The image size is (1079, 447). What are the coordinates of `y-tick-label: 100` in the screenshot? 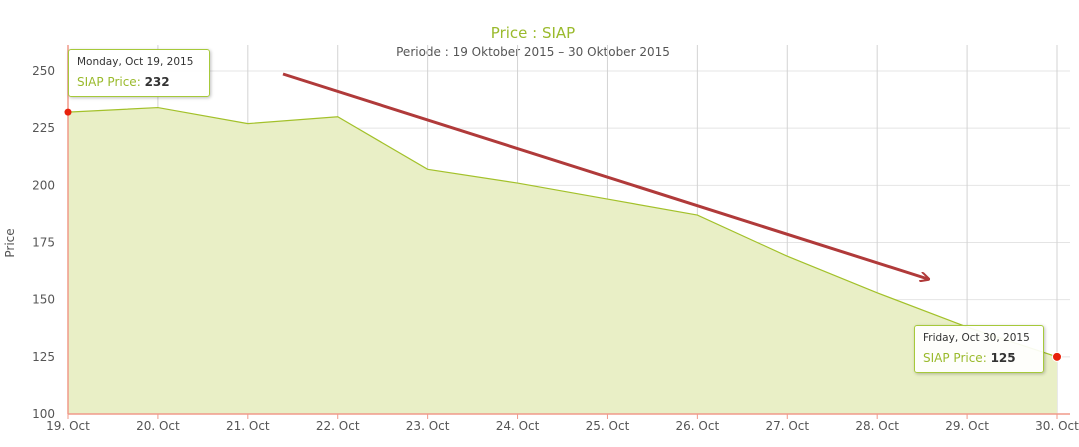 It's located at (43, 414).